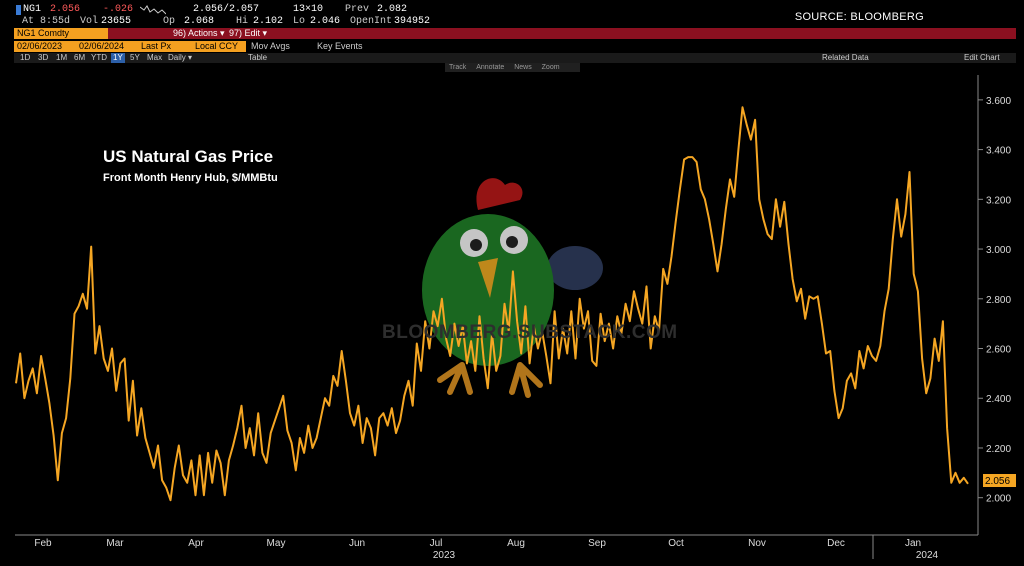 This screenshot has height=566, width=1024. What do you see at coordinates (32, 9) in the screenshot?
I see `ticker-symbol: NG1` at bounding box center [32, 9].